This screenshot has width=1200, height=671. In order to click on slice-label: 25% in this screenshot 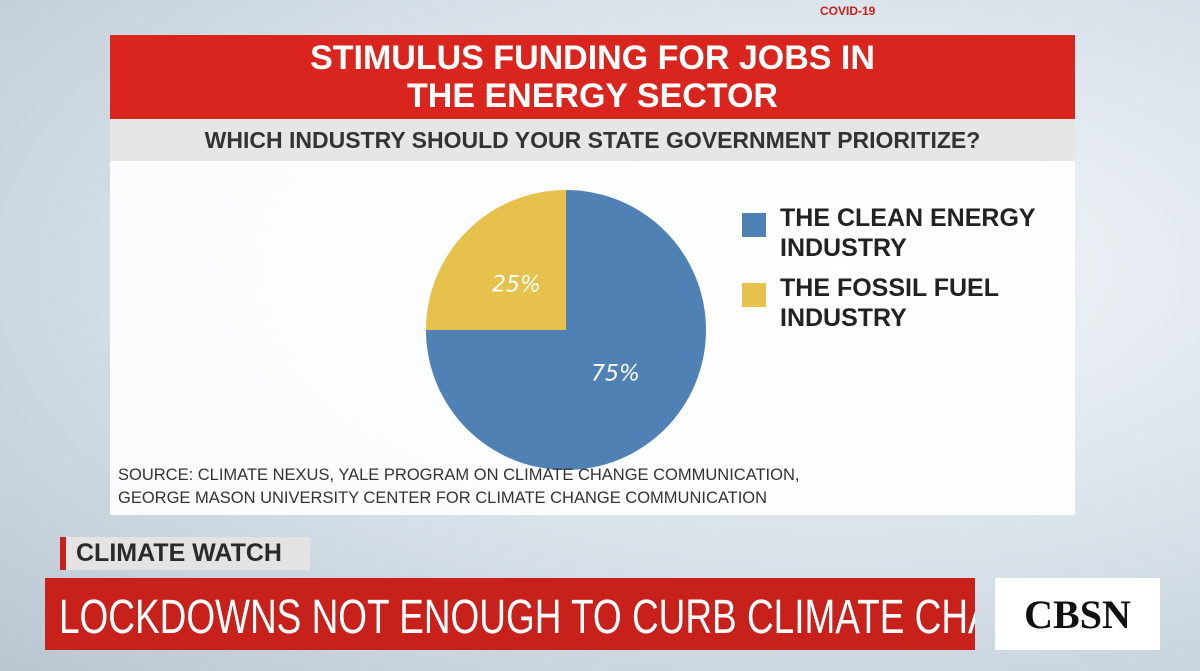, I will do `click(516, 284)`.